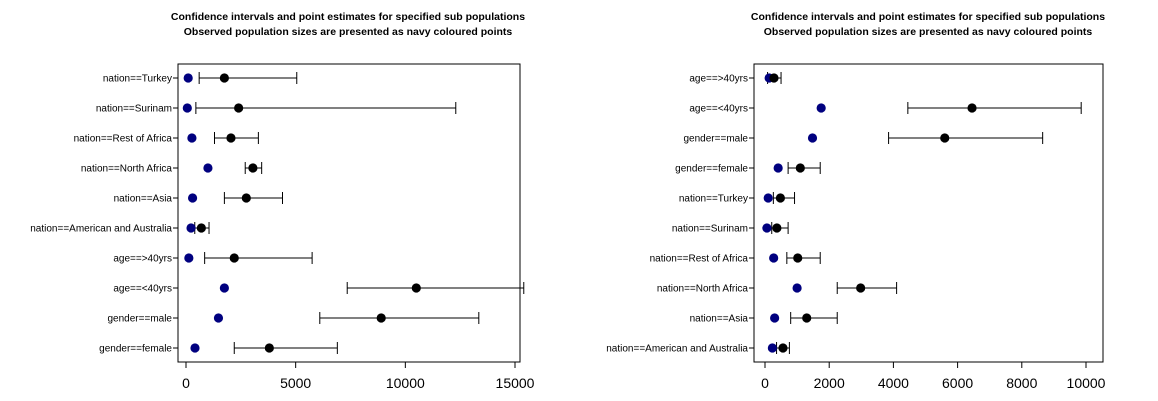 Image resolution: width=1158 pixels, height=401 pixels. What do you see at coordinates (295, 383) in the screenshot?
I see `x-tick-label: 5000` at bounding box center [295, 383].